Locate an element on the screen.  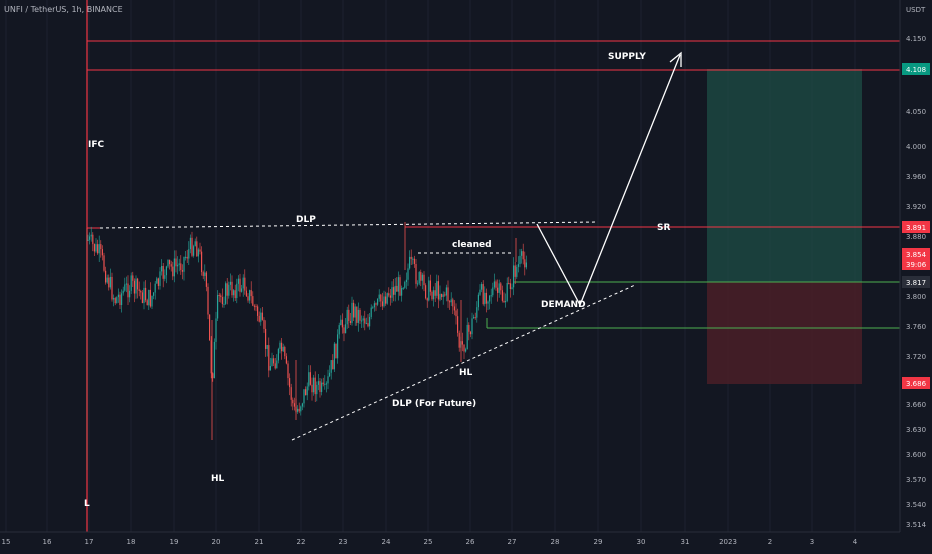
price-tick-label: 3.800 is located at coordinates (916, 297).